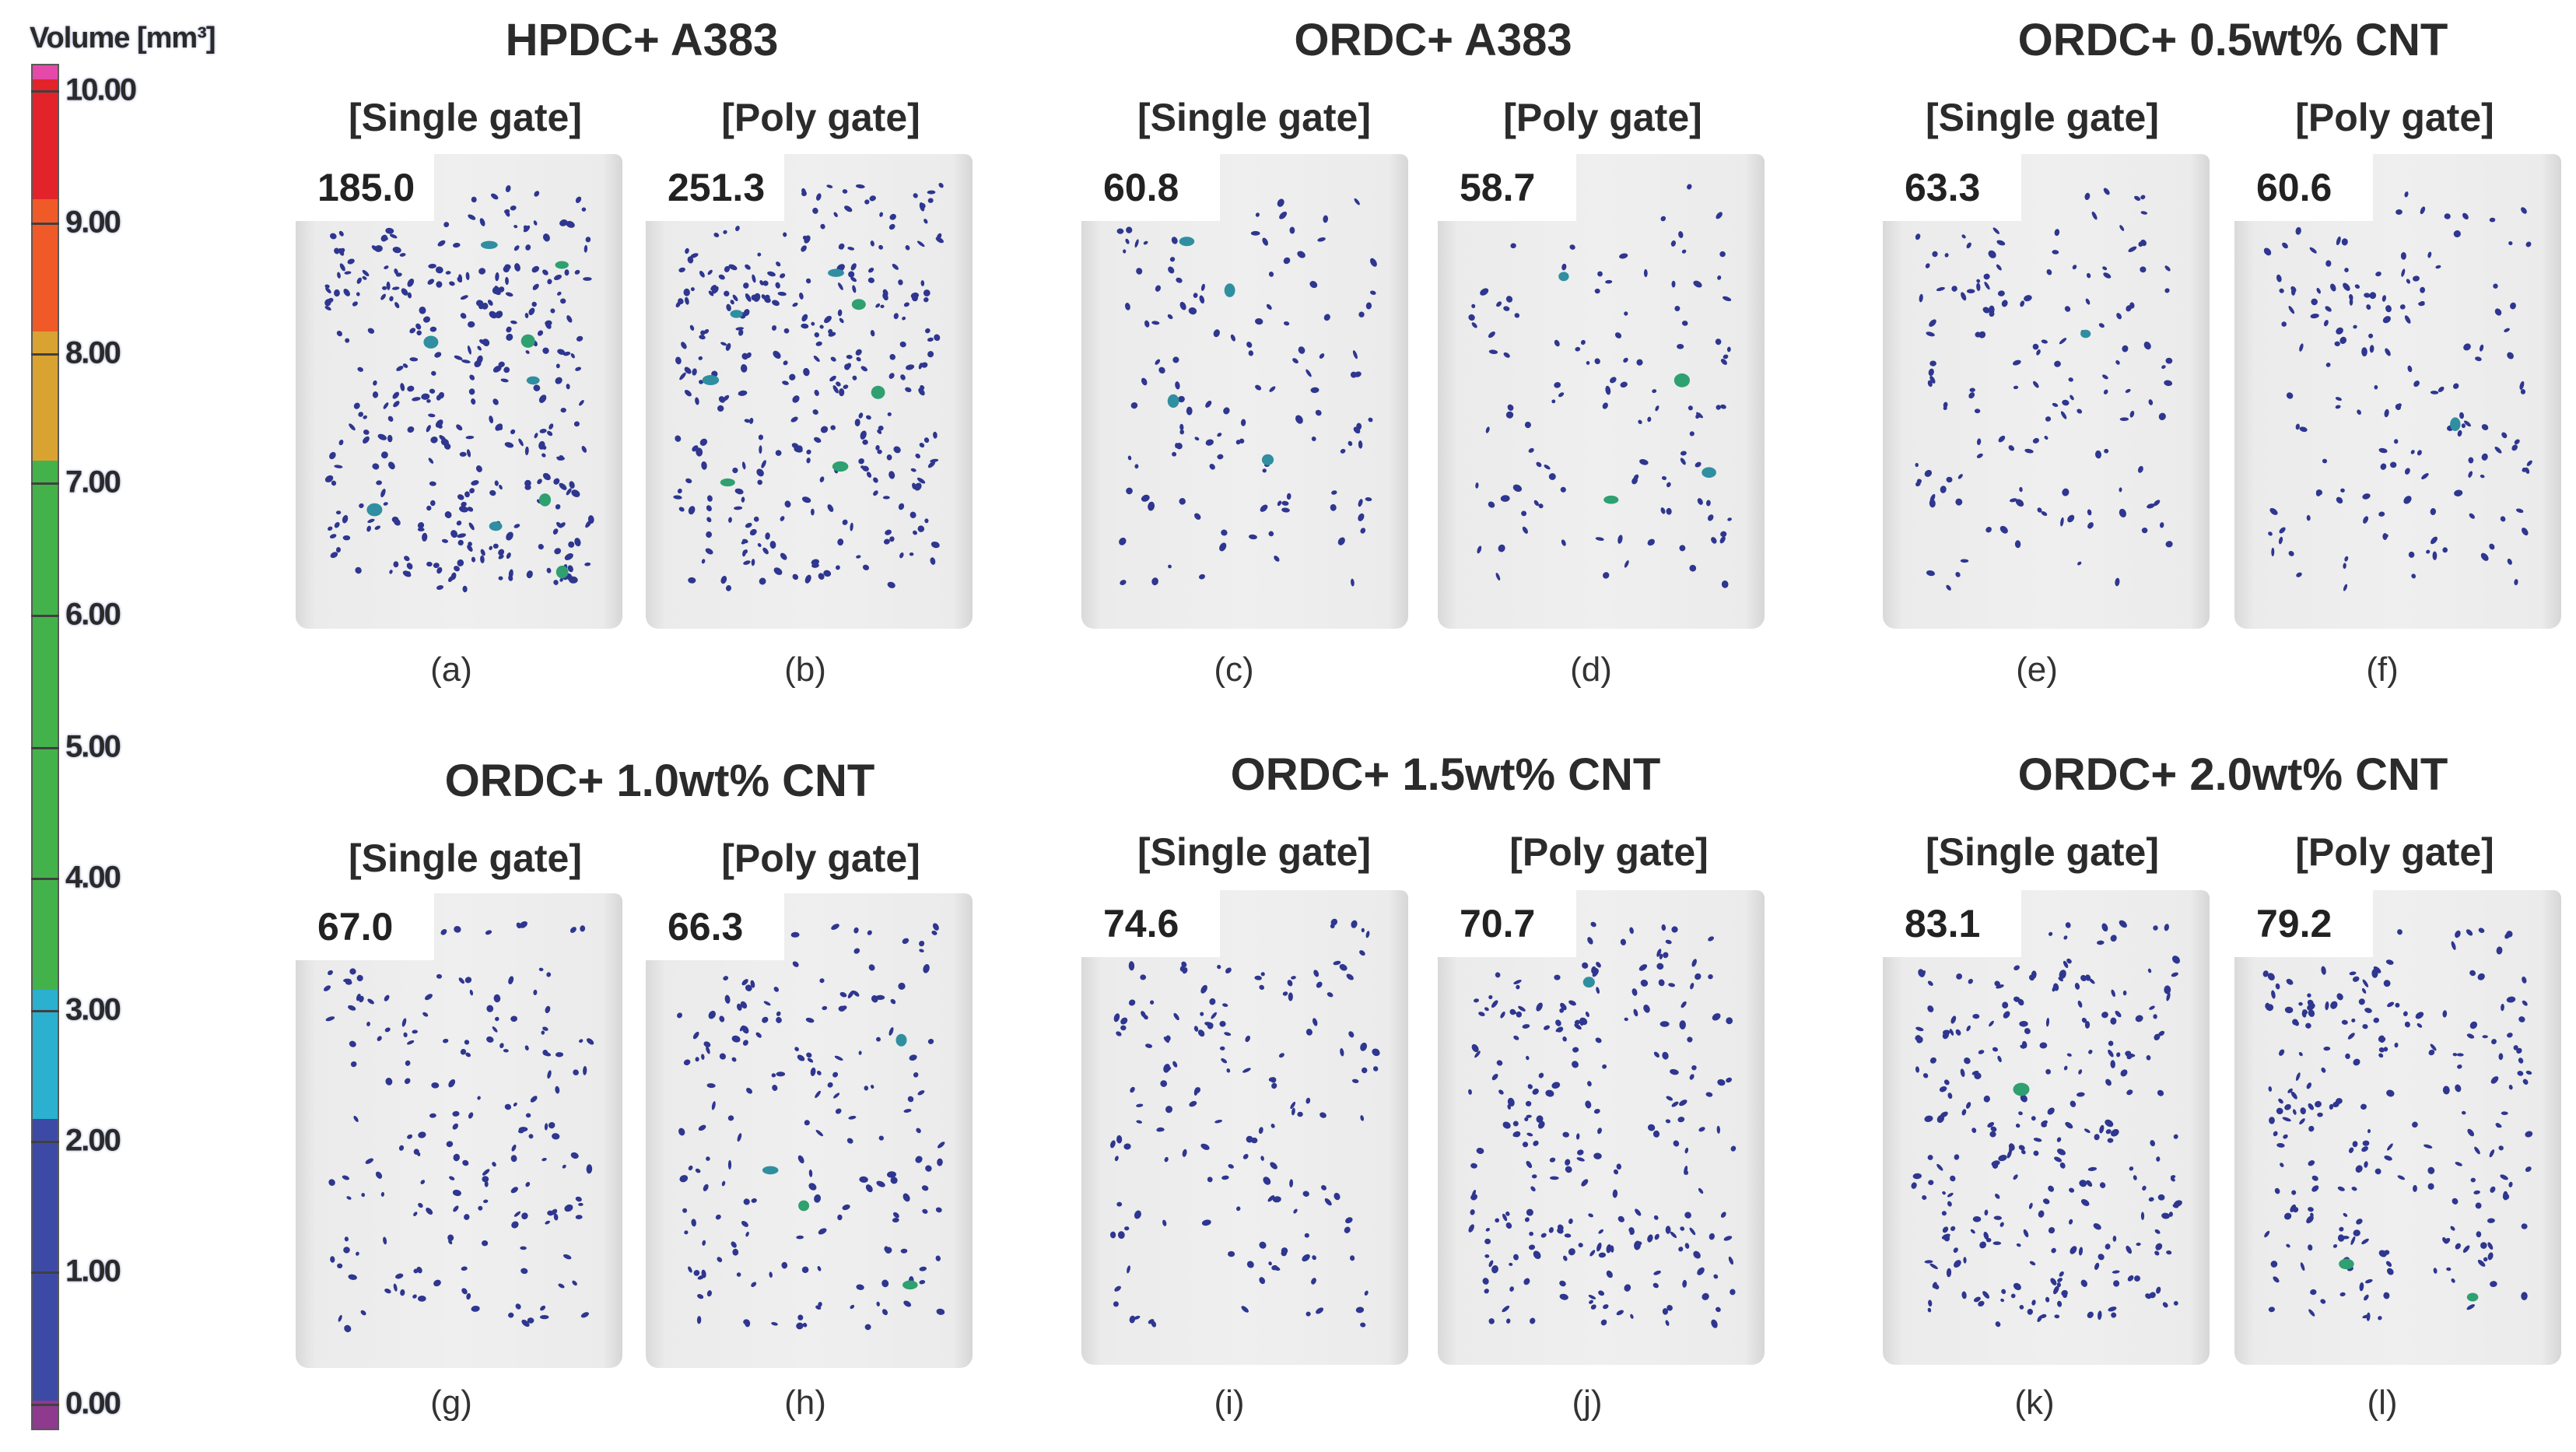 The width and height of the screenshot is (2576, 1452). I want to click on large-pore, so click(1229, 290).